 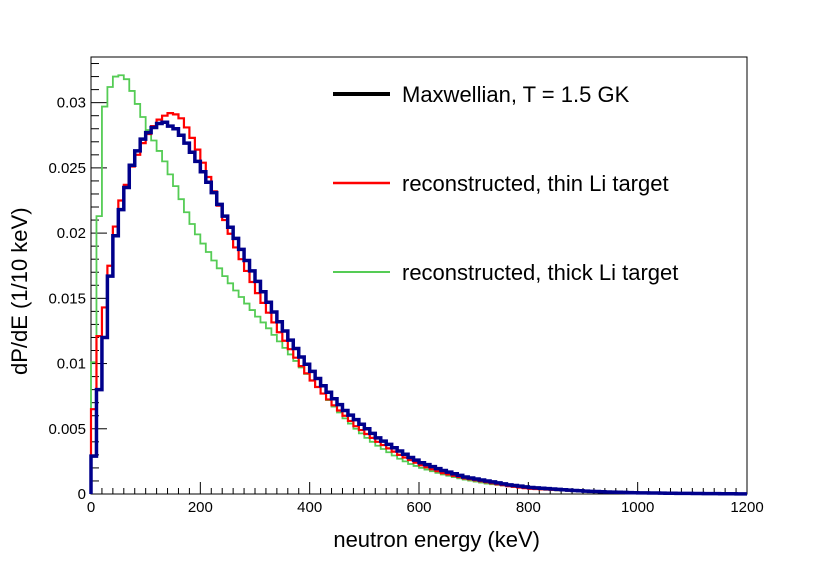 I want to click on y-tick-label: 0.02, so click(x=71, y=233).